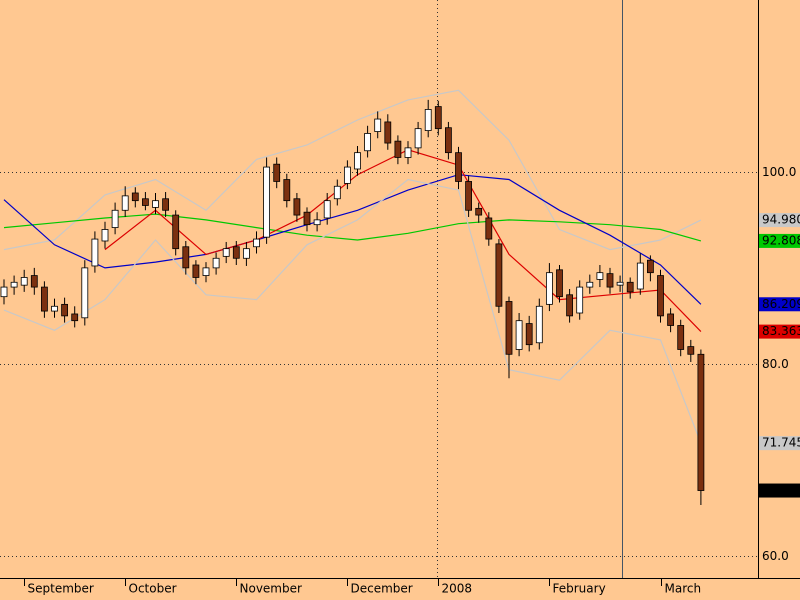 The height and width of the screenshot is (600, 800). I want to click on value-label: 83.363, so click(781, 331).